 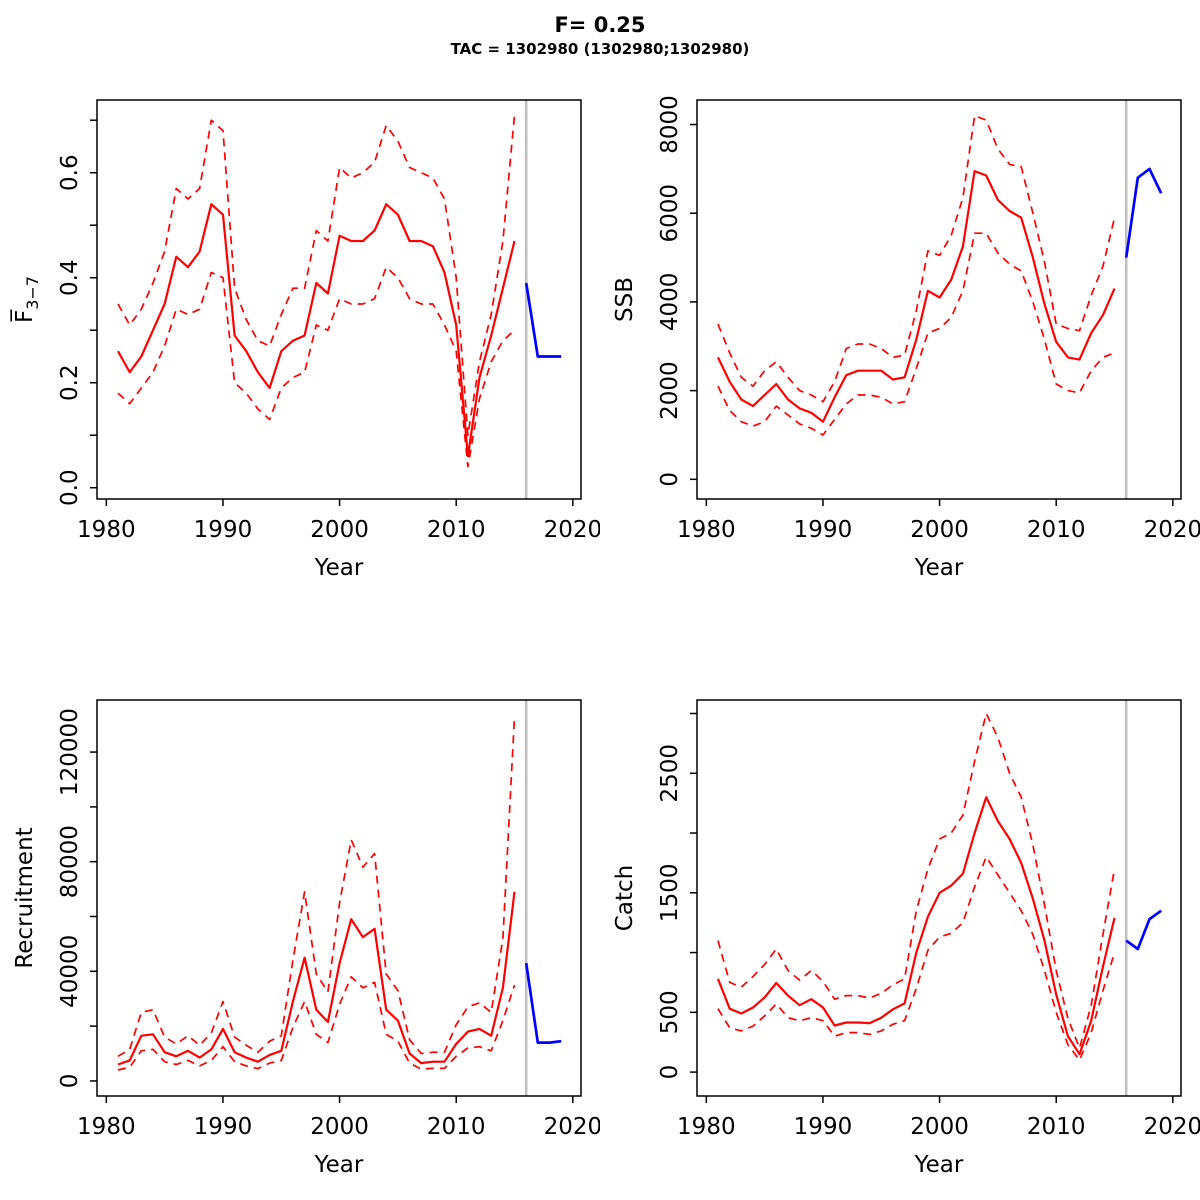 I want to click on y-tick-label: 500, so click(x=670, y=1012).